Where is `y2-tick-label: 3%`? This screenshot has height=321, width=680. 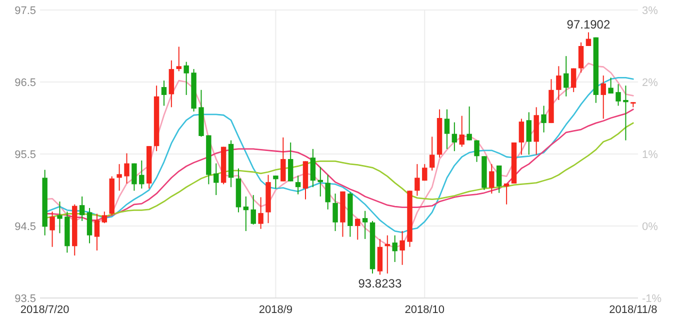
y2-tick-label: 3% is located at coordinates (650, 11).